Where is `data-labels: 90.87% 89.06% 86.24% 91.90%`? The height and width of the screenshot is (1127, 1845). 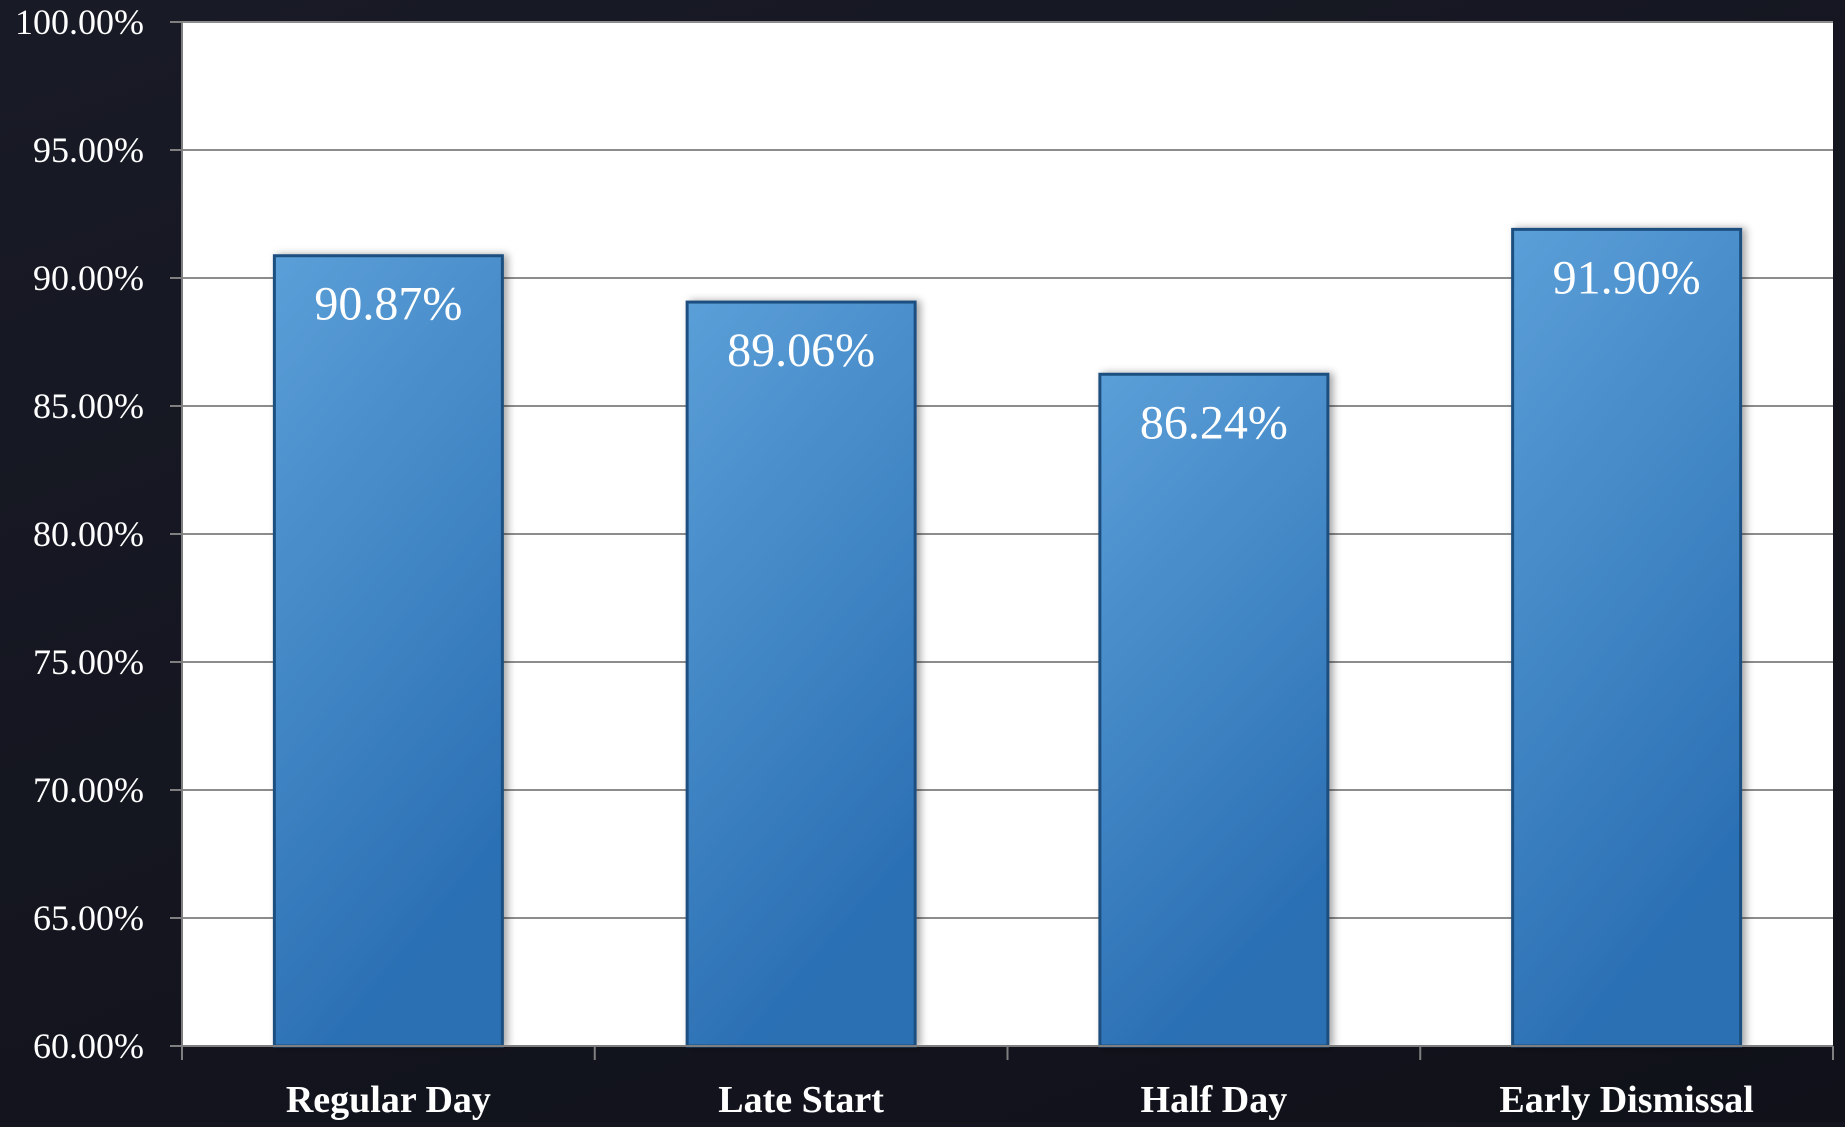 data-labels: 90.87% 89.06% 86.24% 91.90% is located at coordinates (1007, 350).